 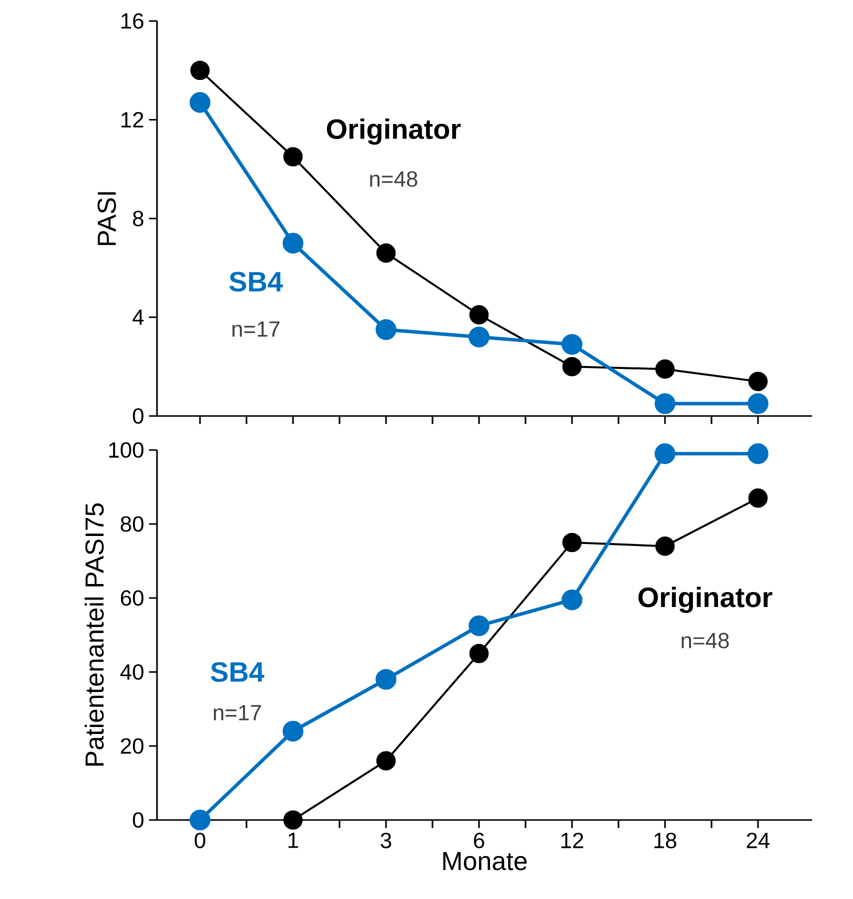 I want to click on x-tick-label: 6, so click(x=479, y=840).